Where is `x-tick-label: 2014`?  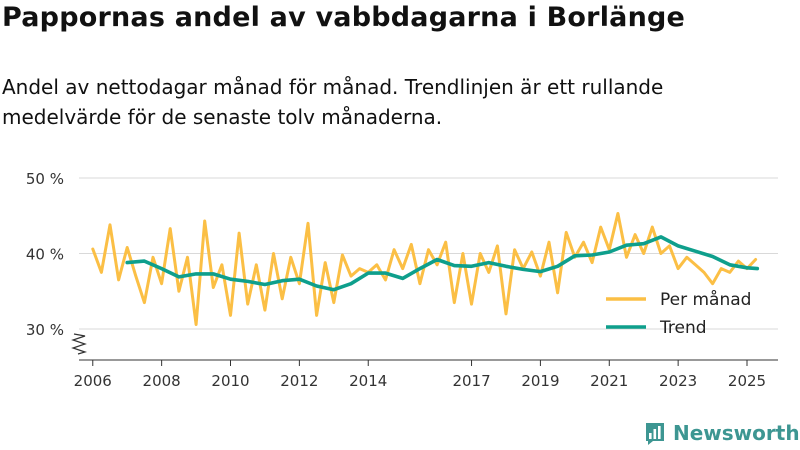
x-tick-label: 2014 is located at coordinates (368, 381).